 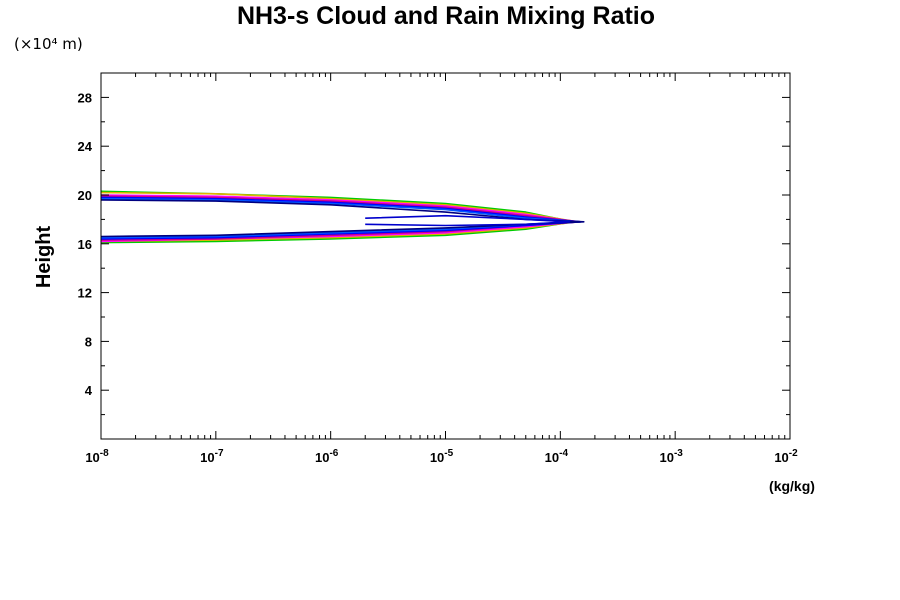 What do you see at coordinates (327, 456) in the screenshot?
I see `x-tick-label: 10⁻⁶` at bounding box center [327, 456].